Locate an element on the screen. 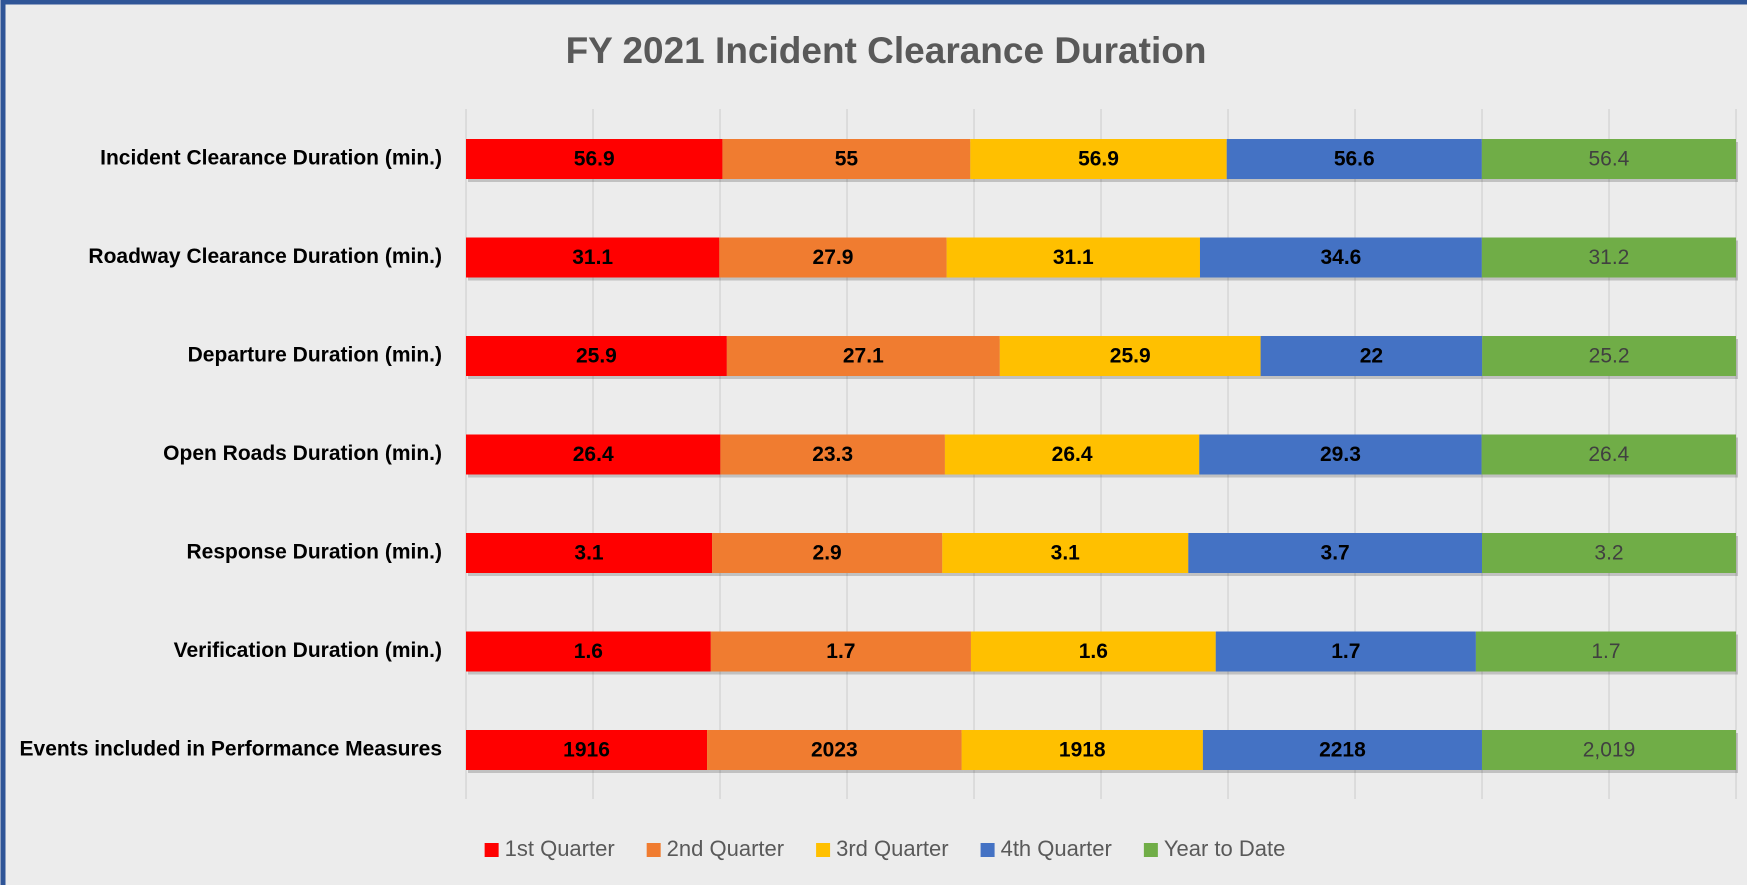  data-label: 55 is located at coordinates (847, 159).